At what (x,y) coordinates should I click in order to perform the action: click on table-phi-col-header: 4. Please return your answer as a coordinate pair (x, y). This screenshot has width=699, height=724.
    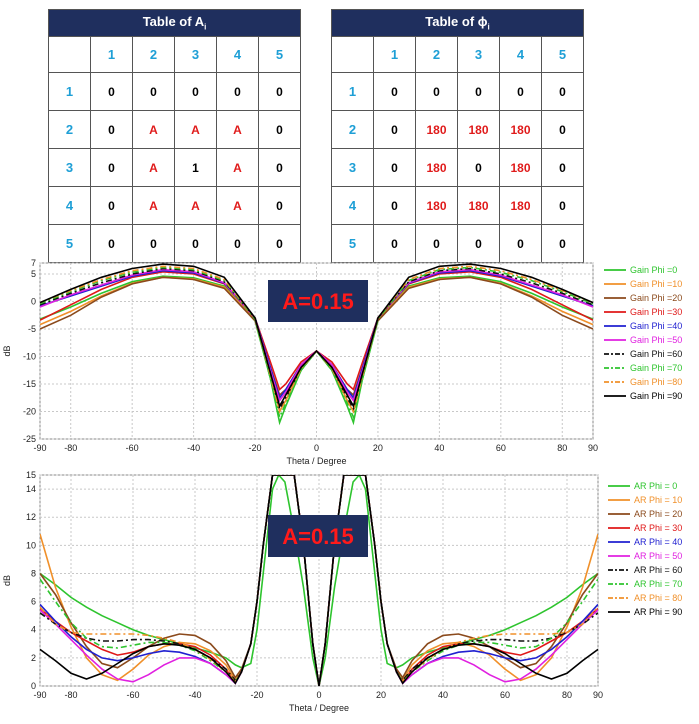
    Looking at the image, I should click on (520, 54).